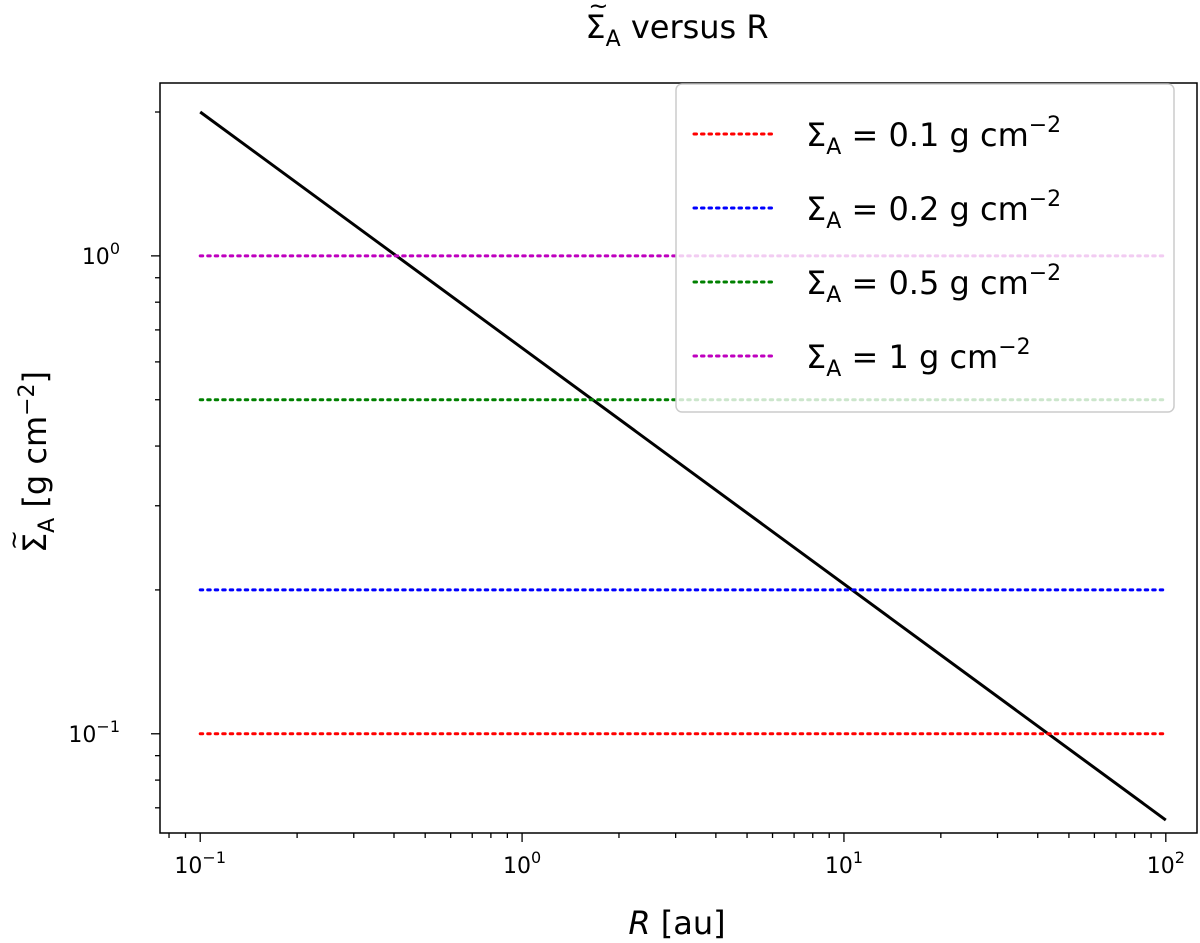 Image resolution: width=1200 pixels, height=943 pixels. I want to click on x-axis-variable: R, so click(639, 923).